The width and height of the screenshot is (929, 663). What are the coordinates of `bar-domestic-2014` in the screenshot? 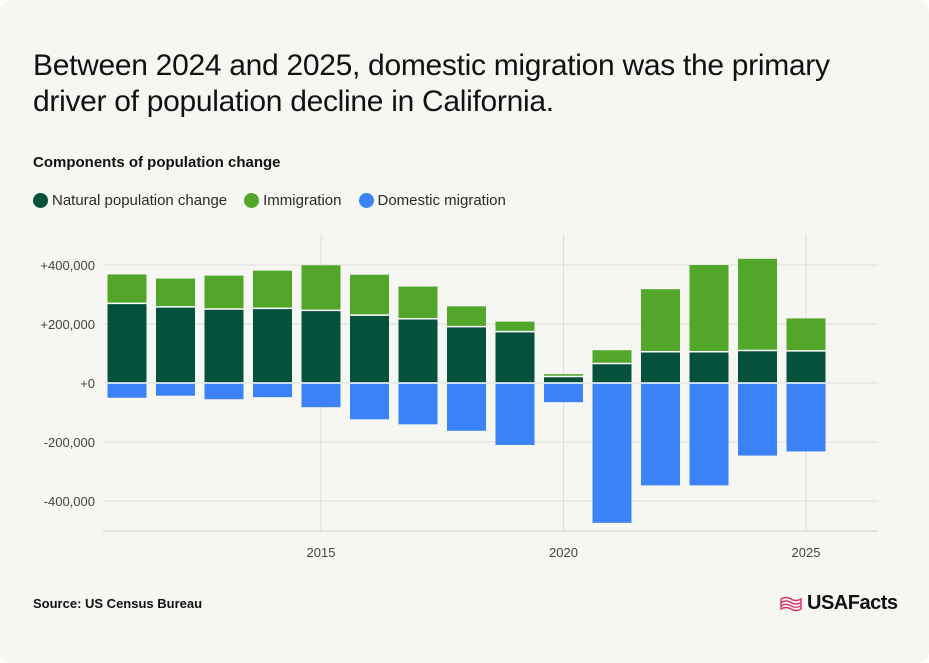 It's located at (272, 390).